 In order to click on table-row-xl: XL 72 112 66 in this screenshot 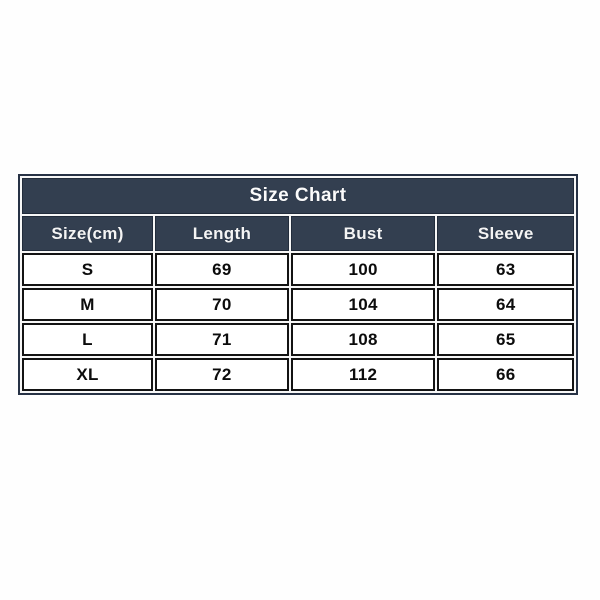, I will do `click(298, 374)`.